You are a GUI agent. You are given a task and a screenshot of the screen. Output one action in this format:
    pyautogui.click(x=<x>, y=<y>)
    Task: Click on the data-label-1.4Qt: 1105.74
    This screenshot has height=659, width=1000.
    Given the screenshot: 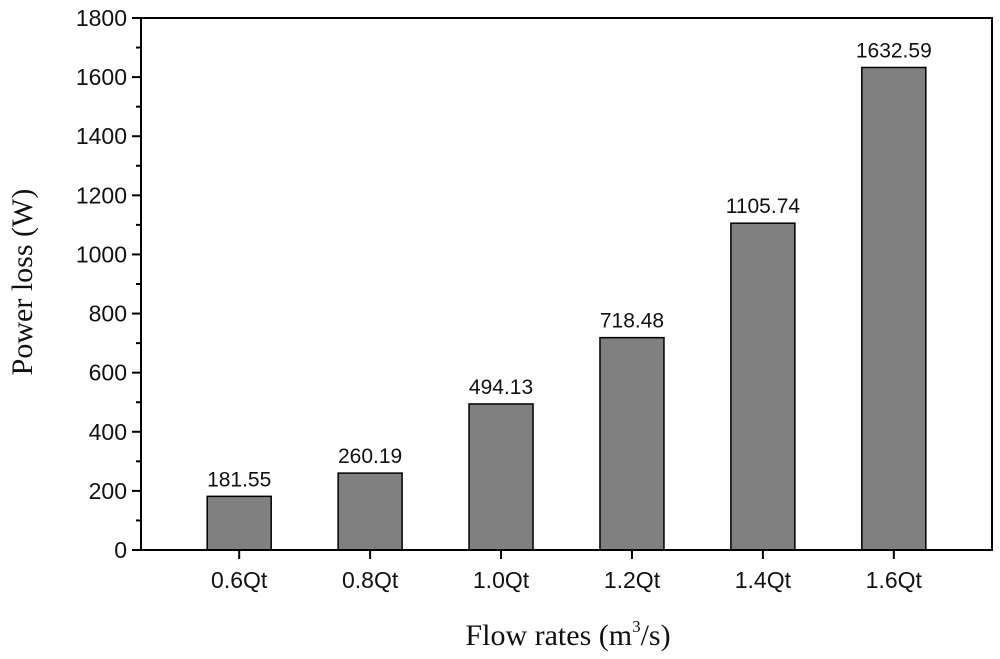 What is the action you would take?
    pyautogui.click(x=763, y=206)
    